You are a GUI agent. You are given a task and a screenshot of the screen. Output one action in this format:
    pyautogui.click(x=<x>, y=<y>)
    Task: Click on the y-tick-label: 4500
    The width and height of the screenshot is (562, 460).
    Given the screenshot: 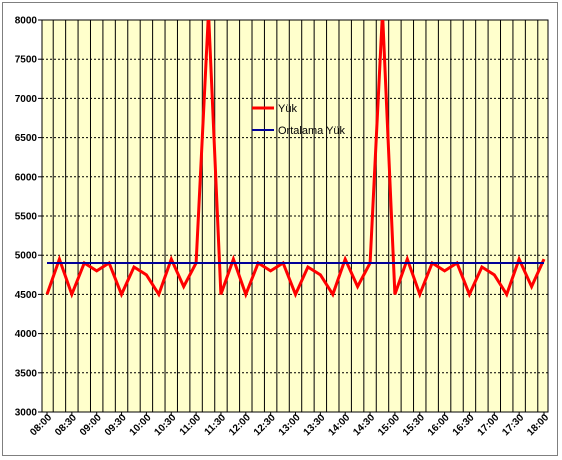 What is the action you would take?
    pyautogui.click(x=26, y=295)
    